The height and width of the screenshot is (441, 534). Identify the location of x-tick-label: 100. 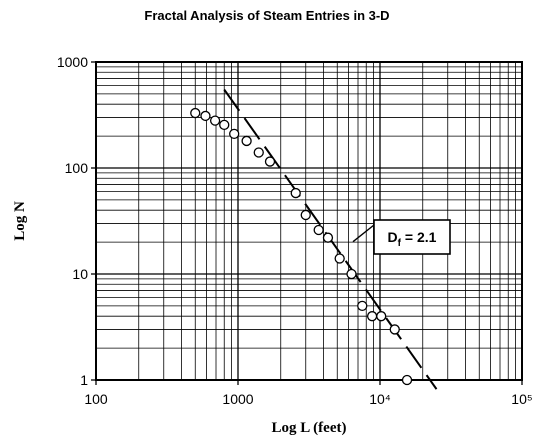
(96, 399).